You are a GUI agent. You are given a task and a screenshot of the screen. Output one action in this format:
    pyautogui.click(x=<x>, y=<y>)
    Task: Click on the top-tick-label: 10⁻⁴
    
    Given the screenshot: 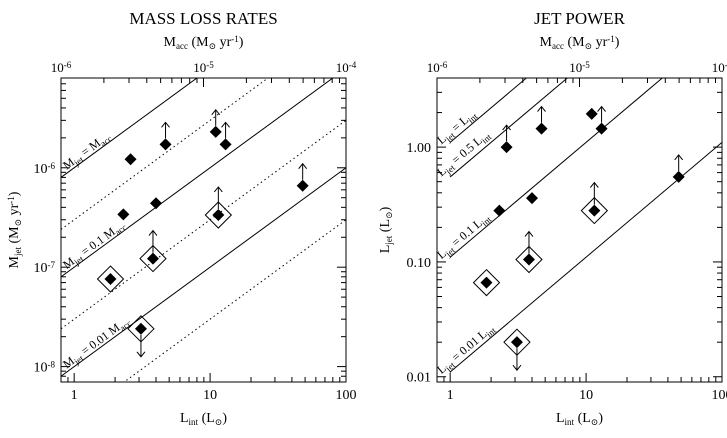 What is the action you would take?
    pyautogui.click(x=346, y=67)
    